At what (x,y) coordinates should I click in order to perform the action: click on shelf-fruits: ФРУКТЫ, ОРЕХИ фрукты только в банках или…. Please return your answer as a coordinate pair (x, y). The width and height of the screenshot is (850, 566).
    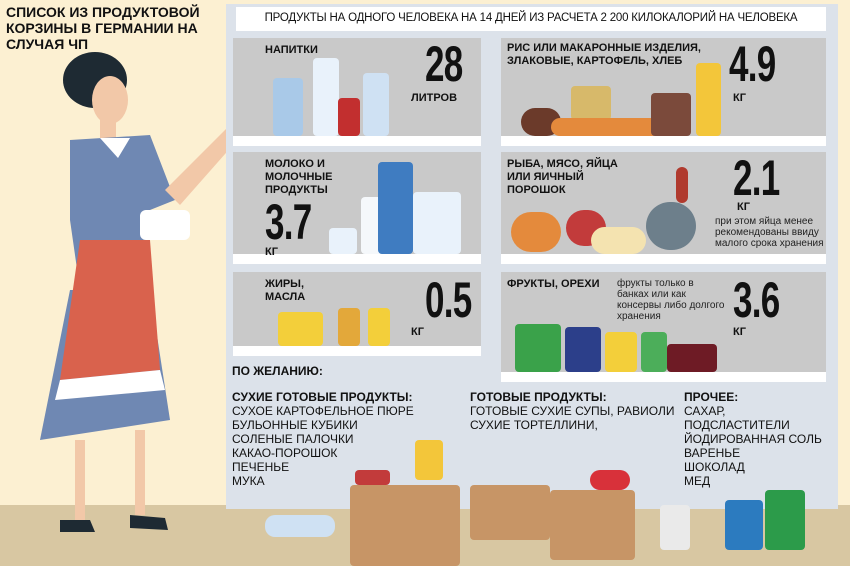
    Looking at the image, I should click on (663, 327).